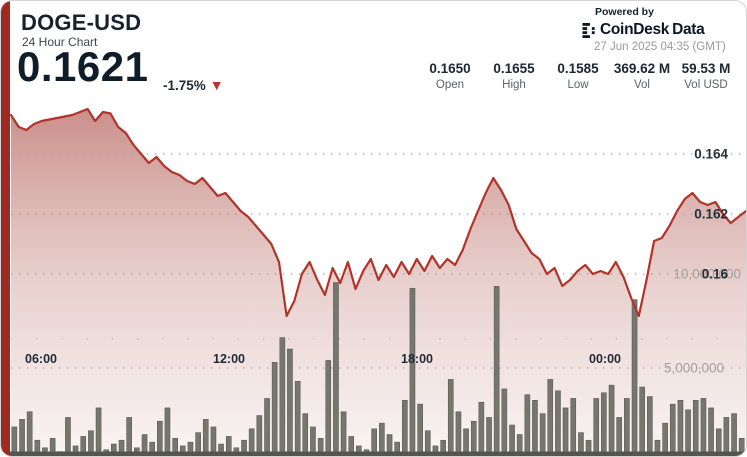 This screenshot has width=747, height=457. I want to click on price-change: -1.75% ▼, so click(193, 85).